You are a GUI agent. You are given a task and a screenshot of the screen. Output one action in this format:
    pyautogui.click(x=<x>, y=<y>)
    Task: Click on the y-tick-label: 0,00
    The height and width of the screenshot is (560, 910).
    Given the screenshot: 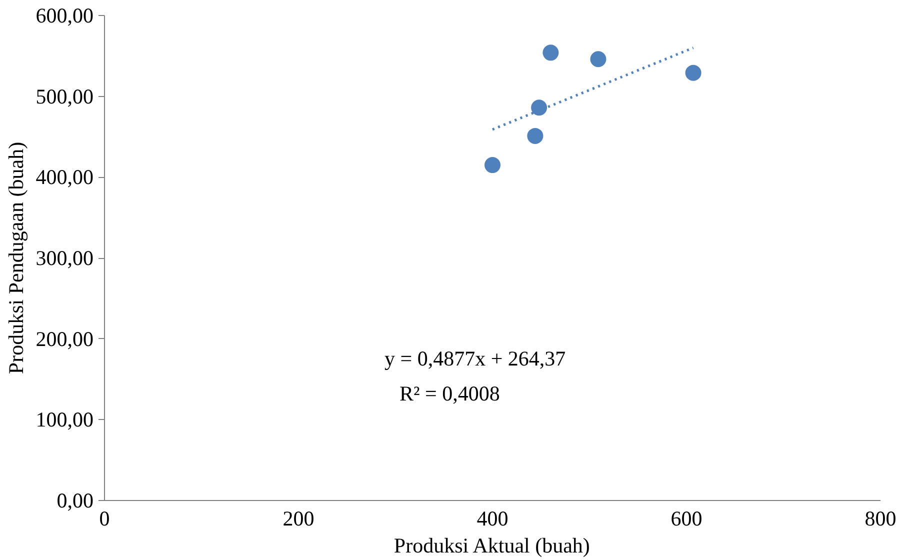 What is the action you would take?
    pyautogui.click(x=75, y=500)
    